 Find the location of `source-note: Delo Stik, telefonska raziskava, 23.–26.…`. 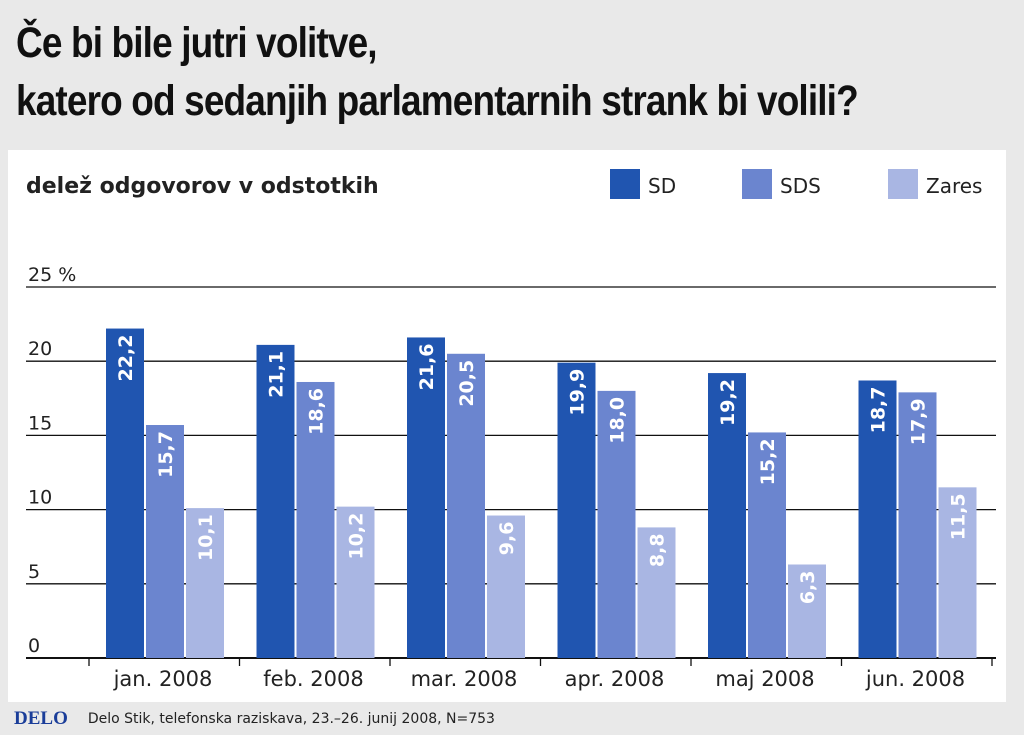

source-note: Delo Stik, telefonska raziskava, 23.–26.… is located at coordinates (291, 719).